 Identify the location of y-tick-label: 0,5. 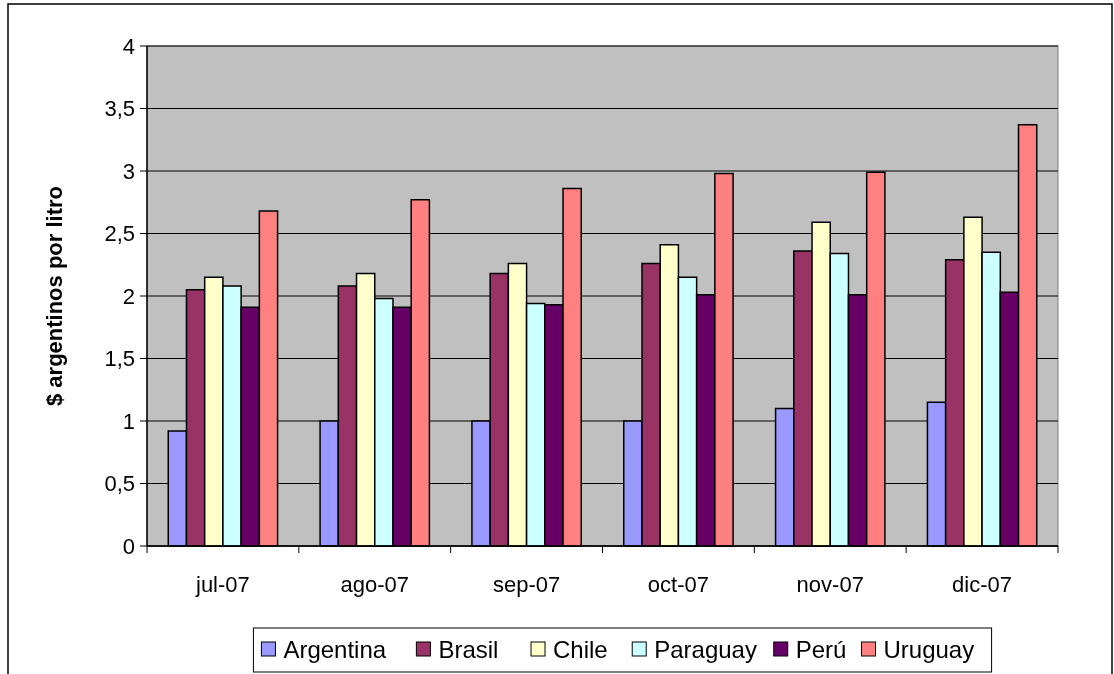
(119, 484).